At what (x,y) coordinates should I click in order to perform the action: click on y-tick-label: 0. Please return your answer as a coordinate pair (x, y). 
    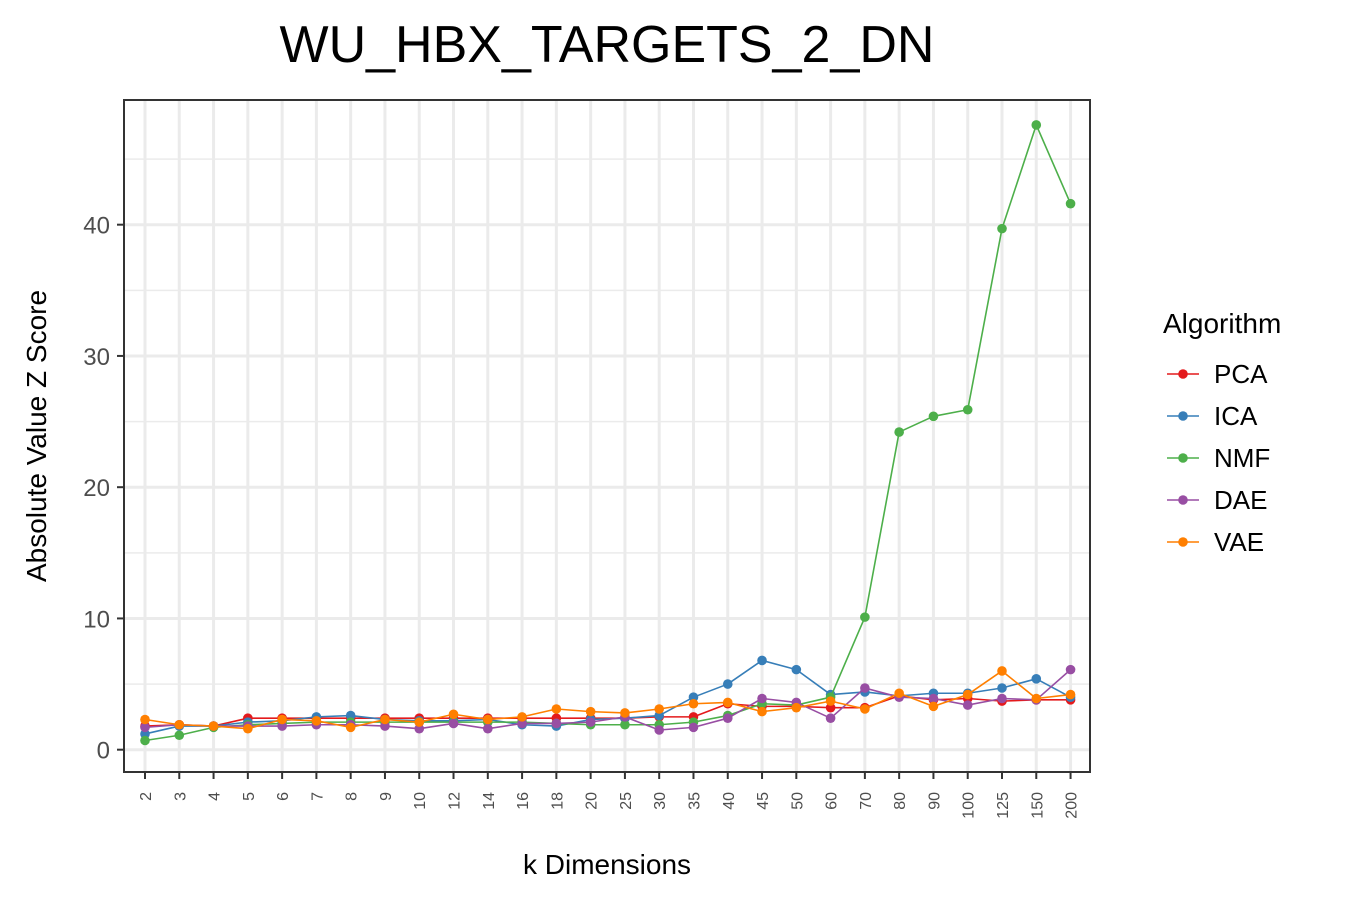
    Looking at the image, I should click on (103, 751).